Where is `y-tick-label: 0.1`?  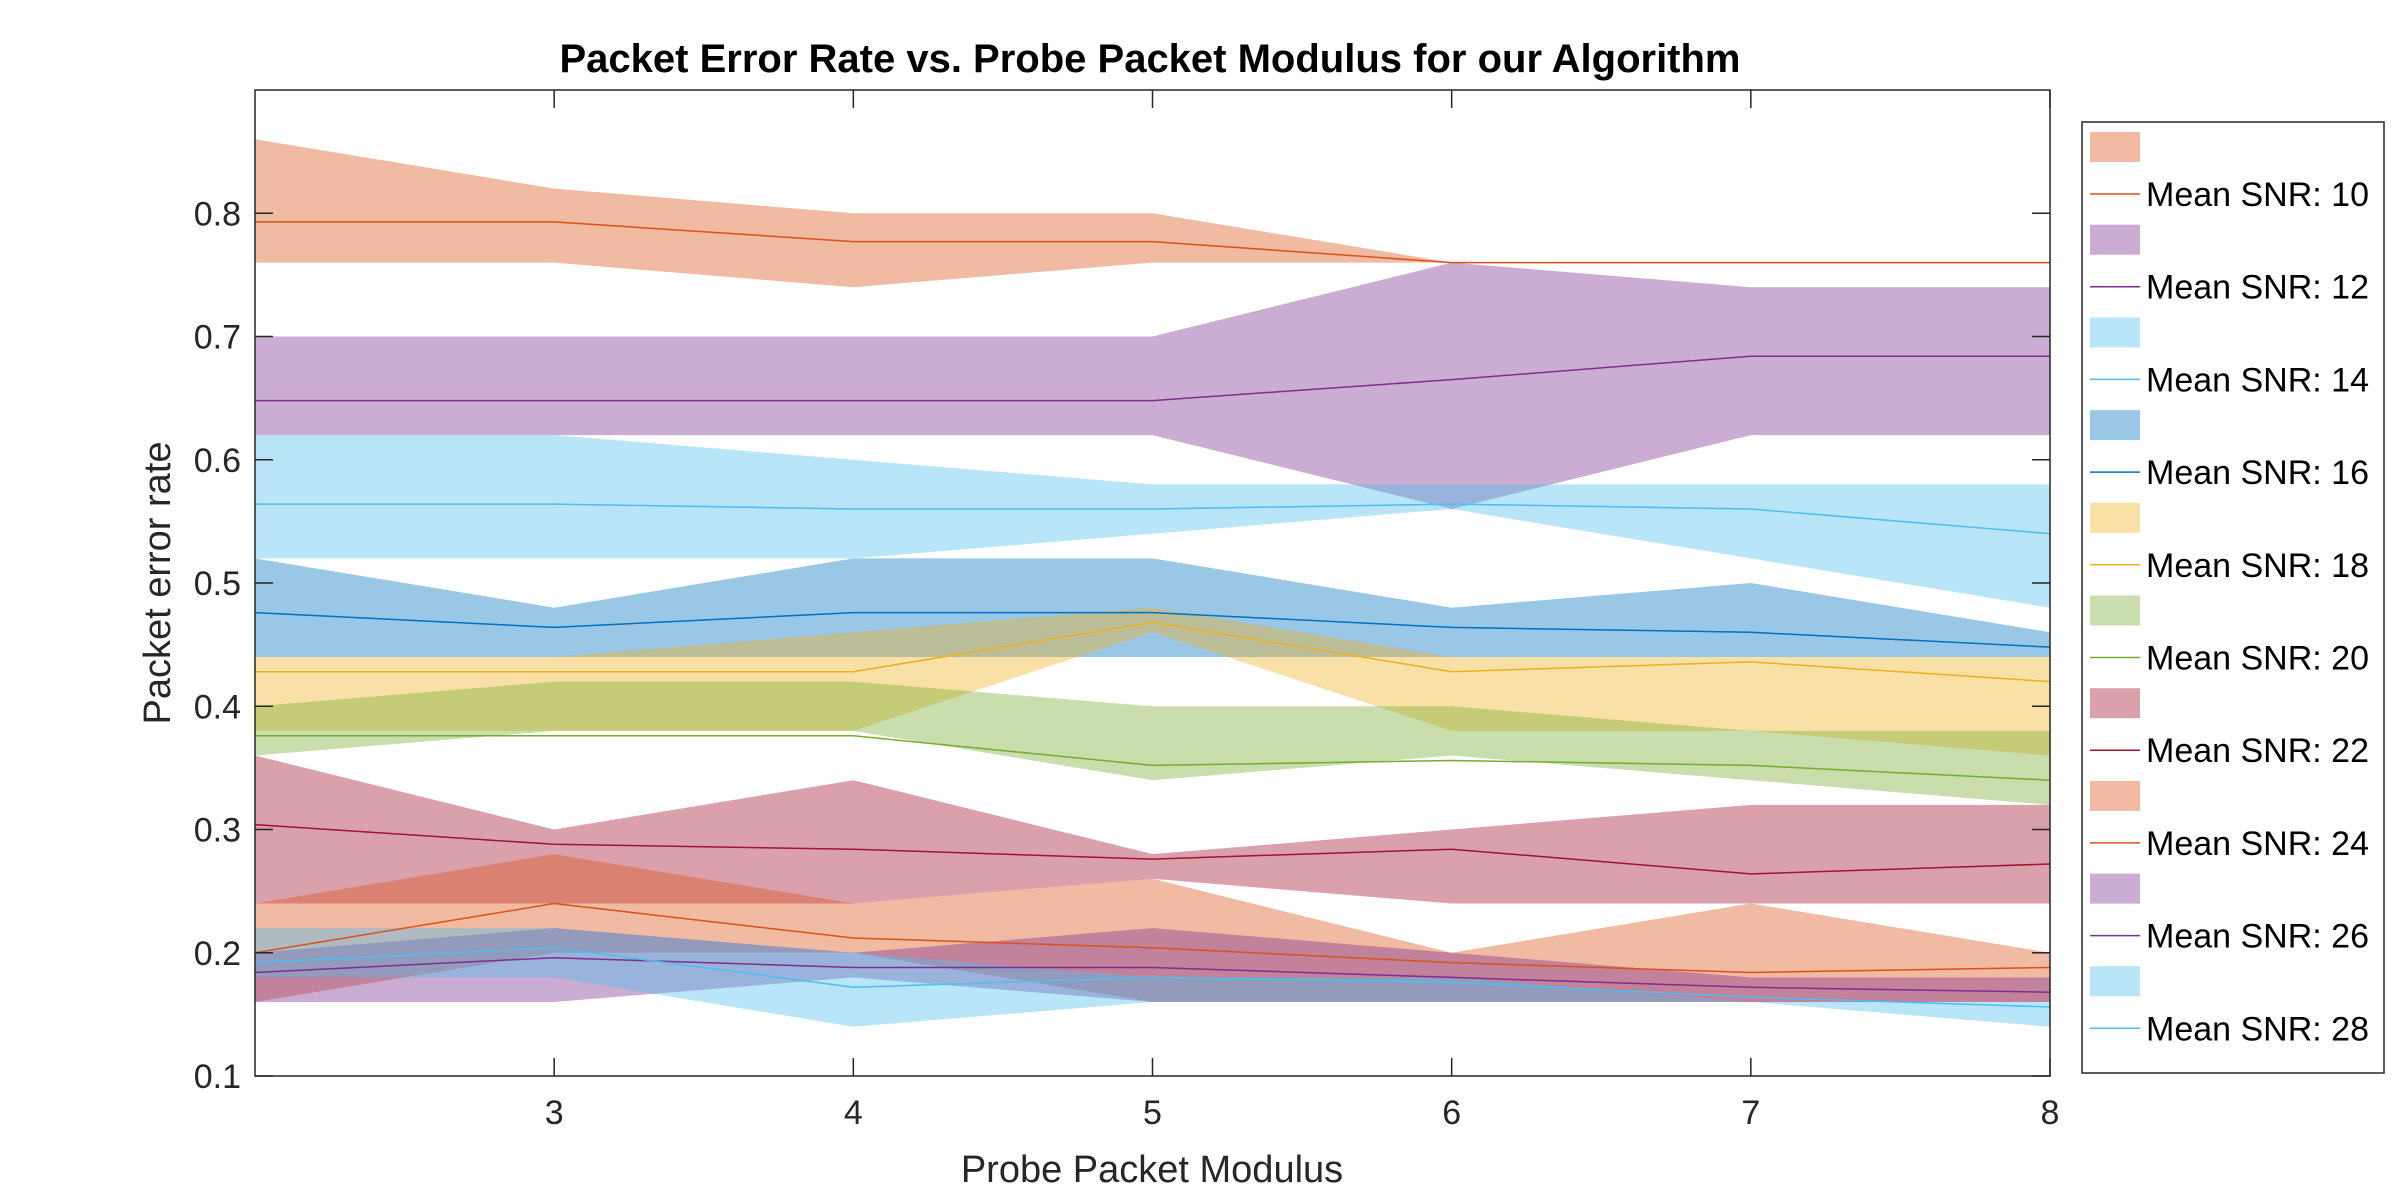 y-tick-label: 0.1 is located at coordinates (217, 1077).